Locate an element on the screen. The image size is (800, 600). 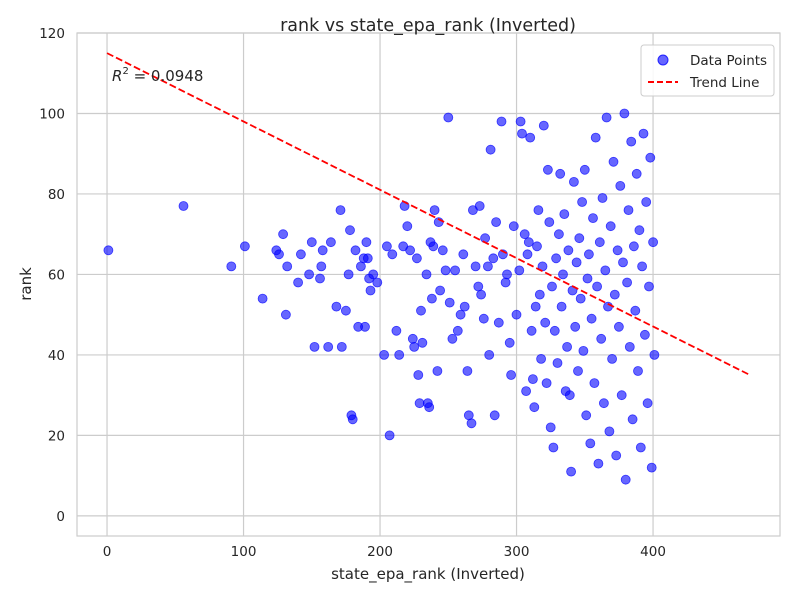
y-tick-labels: 0 20 40 60 80 100 120 is located at coordinates (52, 275).